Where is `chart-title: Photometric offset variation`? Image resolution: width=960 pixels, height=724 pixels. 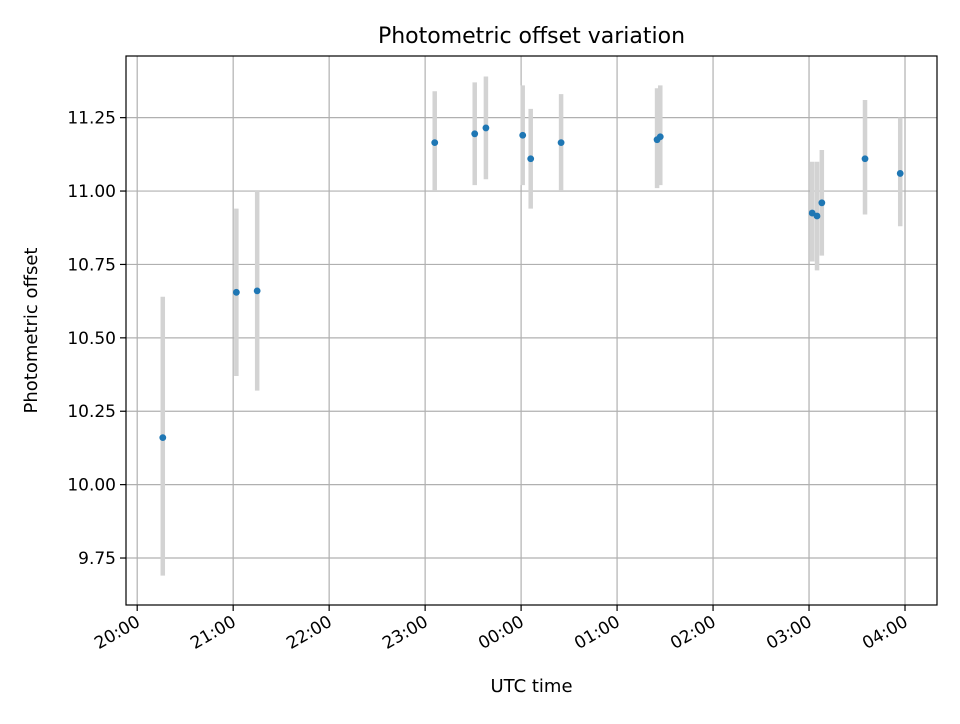
chart-title: Photometric offset variation is located at coordinates (531, 36).